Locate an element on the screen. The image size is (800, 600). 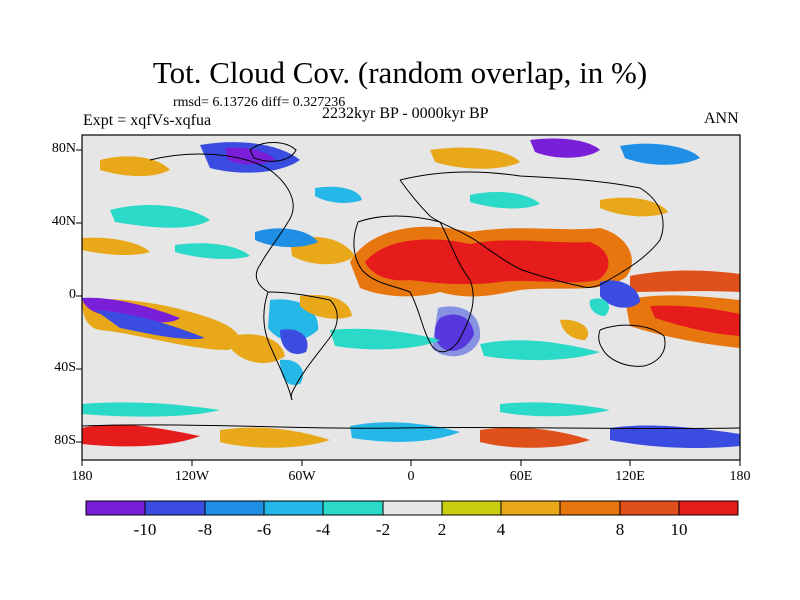
lon-label-120w: 120W is located at coordinates (192, 476).